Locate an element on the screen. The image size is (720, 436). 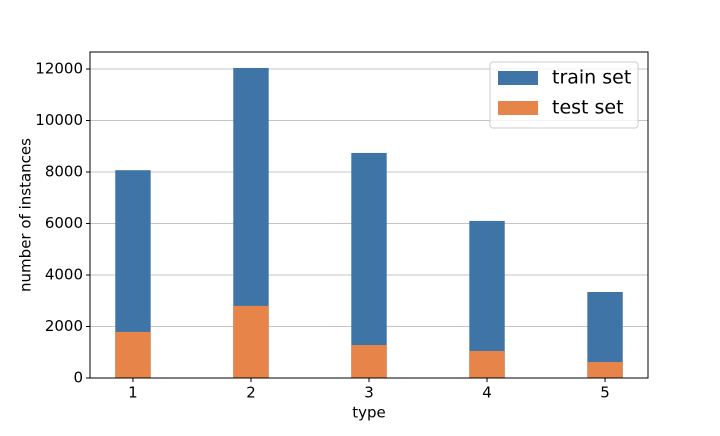
y-tick-label: 10000 is located at coordinates (59, 120).